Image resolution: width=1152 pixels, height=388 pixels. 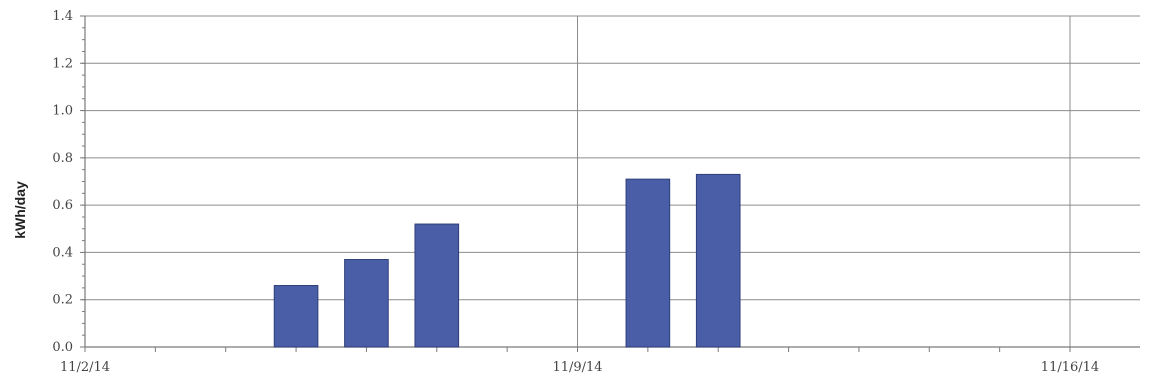 I want to click on y-tick-labels: 0.0 0.2 0.4 0.6 0.8 1.0 1.2 1.4, so click(x=62, y=182).